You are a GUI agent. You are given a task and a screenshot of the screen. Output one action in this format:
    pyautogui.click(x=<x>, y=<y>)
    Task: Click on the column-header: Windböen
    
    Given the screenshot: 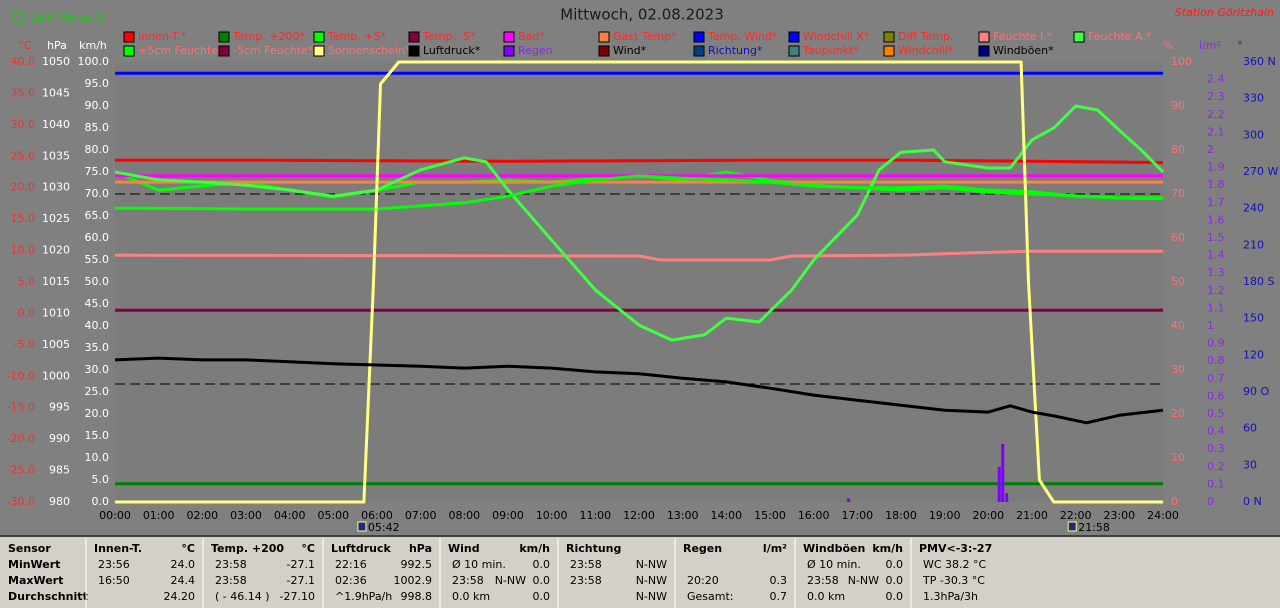 What is the action you would take?
    pyautogui.click(x=834, y=548)
    